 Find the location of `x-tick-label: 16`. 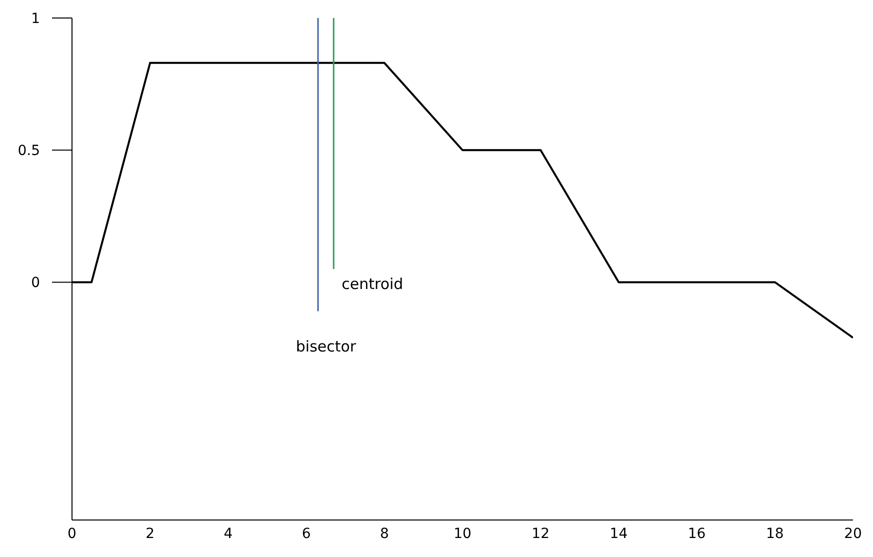

x-tick-label: 16 is located at coordinates (697, 534).